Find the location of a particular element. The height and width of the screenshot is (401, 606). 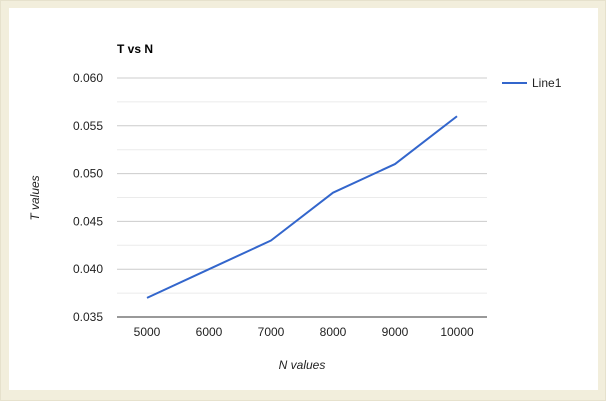

x-tick-label: 10000 is located at coordinates (457, 332).